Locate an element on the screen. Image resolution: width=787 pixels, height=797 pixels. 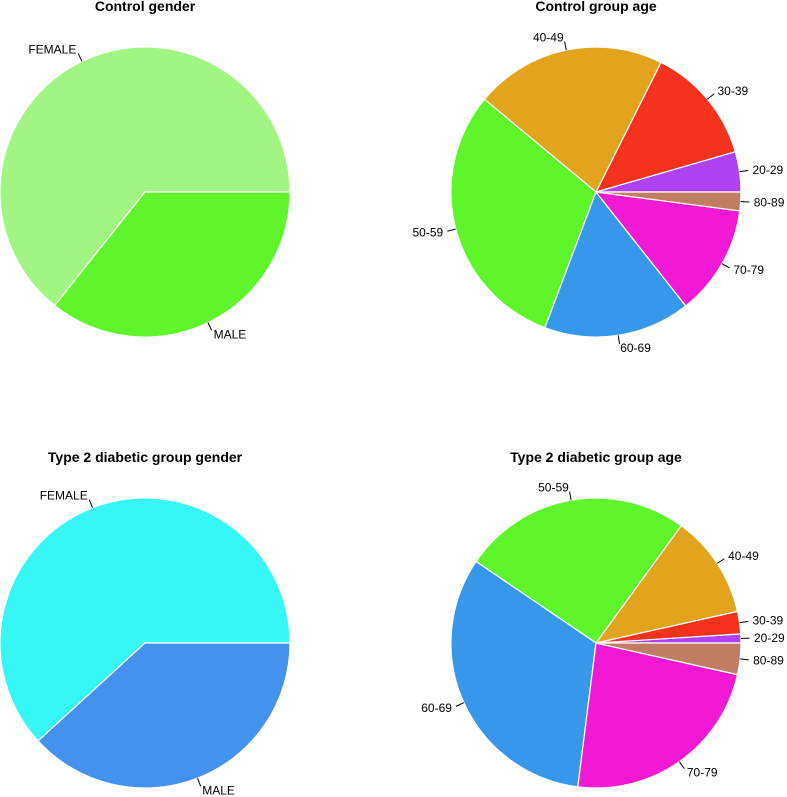
chart-title-control-age: Control group age is located at coordinates (596, 7).